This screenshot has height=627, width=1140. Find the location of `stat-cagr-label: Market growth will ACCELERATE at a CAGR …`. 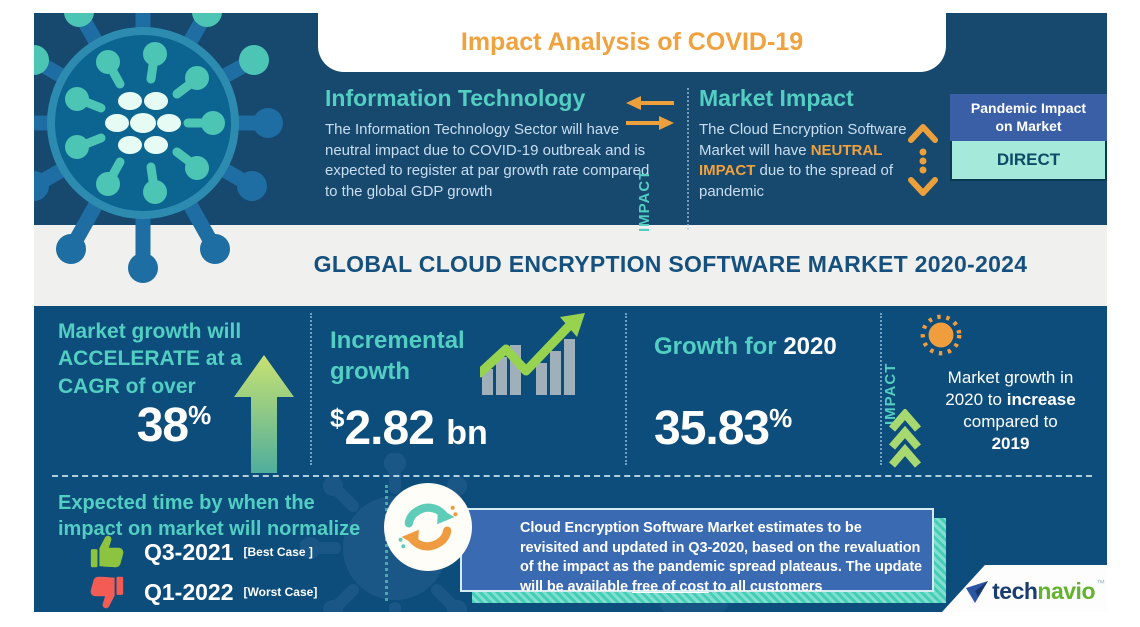

stat-cagr-label: Market growth will ACCELERATE at a CAGR … is located at coordinates (150, 359).